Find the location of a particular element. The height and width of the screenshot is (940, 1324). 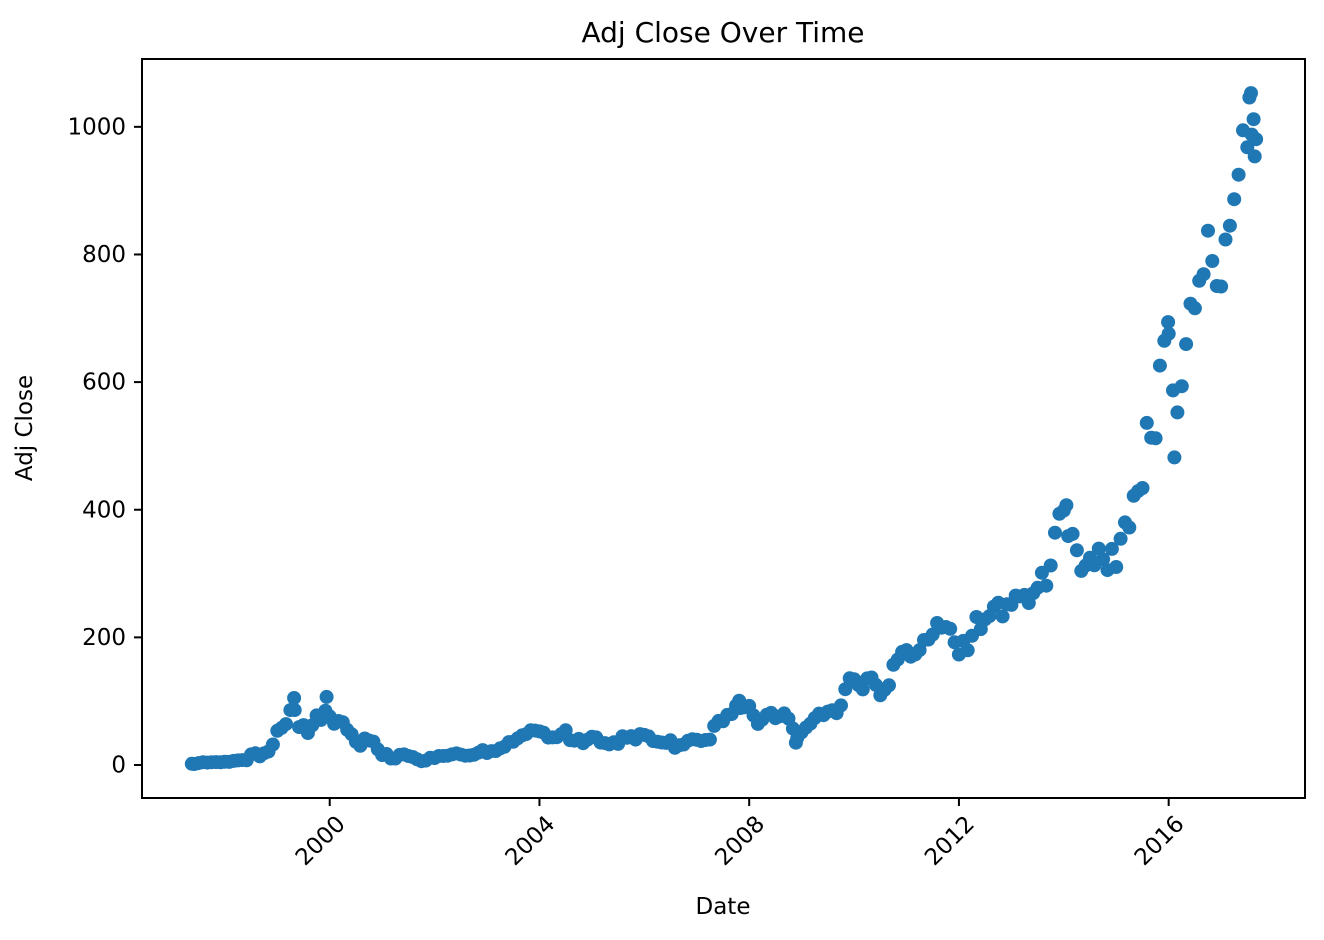

y-tick-label: 600 is located at coordinates (104, 383).